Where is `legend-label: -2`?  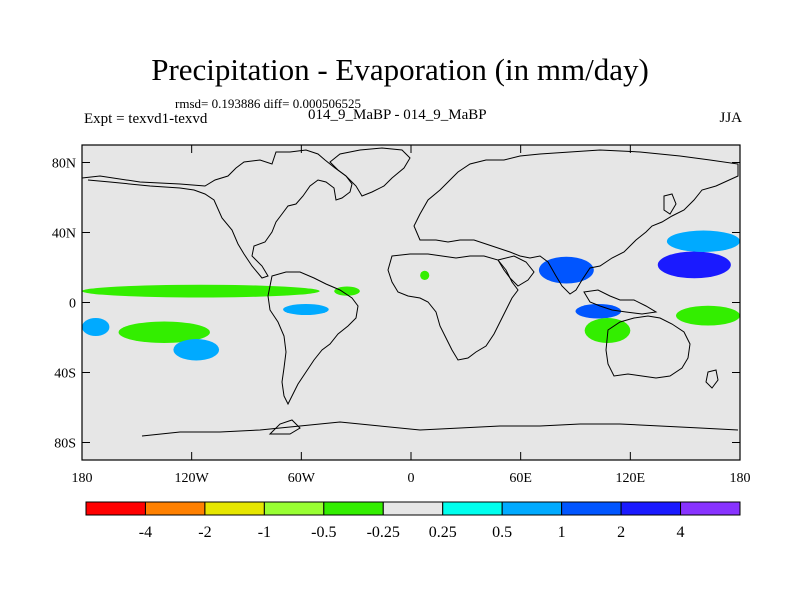 legend-label: -2 is located at coordinates (204, 532).